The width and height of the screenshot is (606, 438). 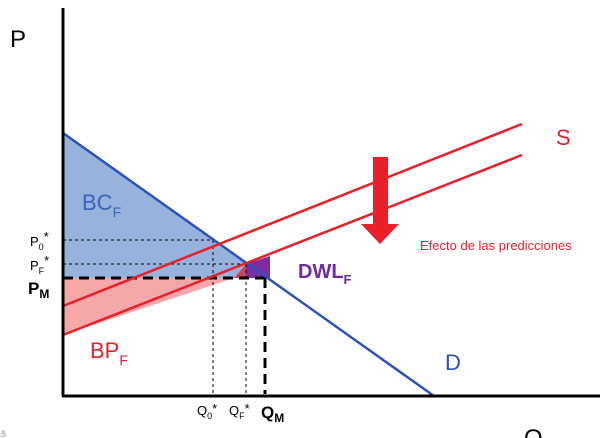 I want to click on y-axis-label: P, so click(x=18, y=39).